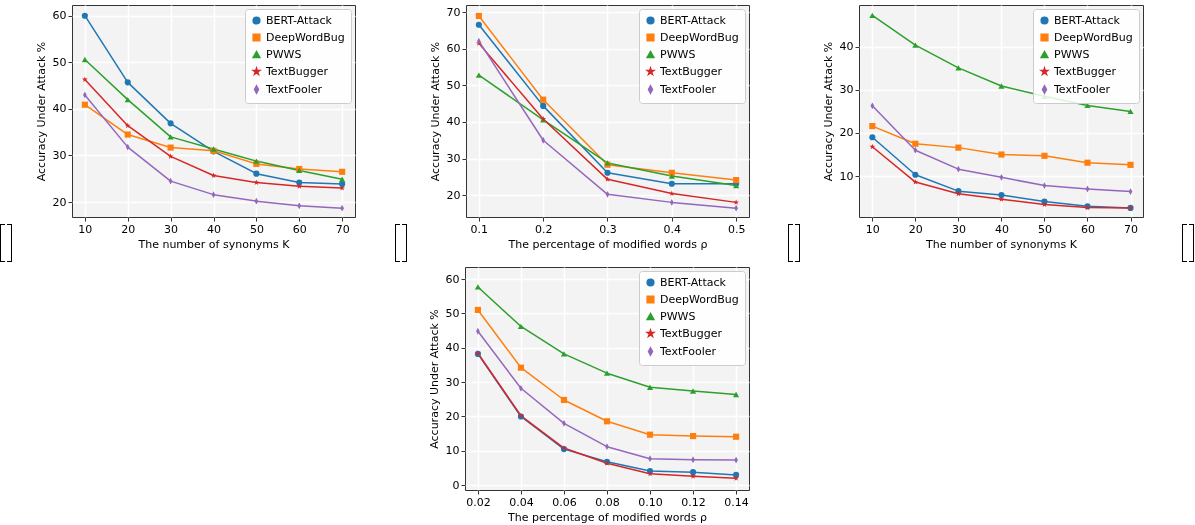 The image size is (1195, 525). What do you see at coordinates (521, 502) in the screenshot?
I see `x-tick-label: 0.04` at bounding box center [521, 502].